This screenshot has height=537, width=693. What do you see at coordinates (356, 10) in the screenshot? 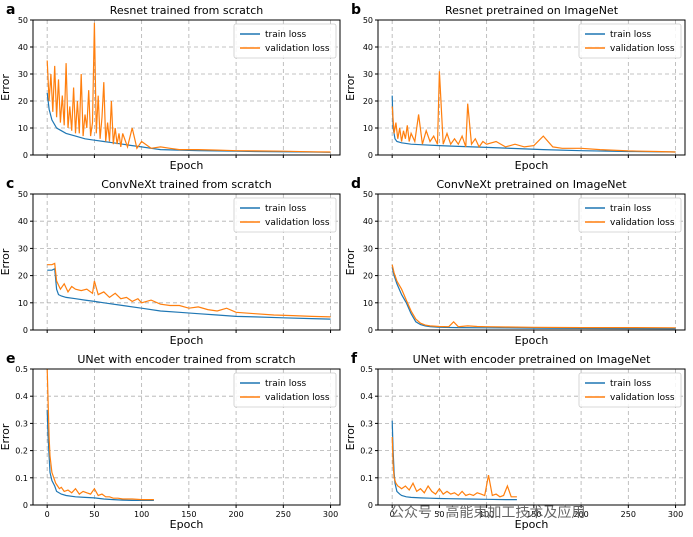
I see `panel-letter: b` at bounding box center [356, 10].